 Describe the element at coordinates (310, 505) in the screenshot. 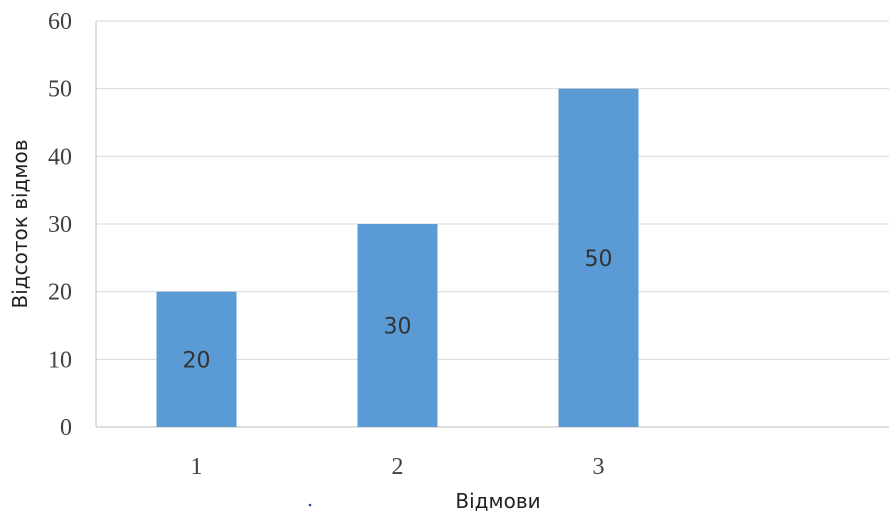

I see `stray-dot-marker` at that location.